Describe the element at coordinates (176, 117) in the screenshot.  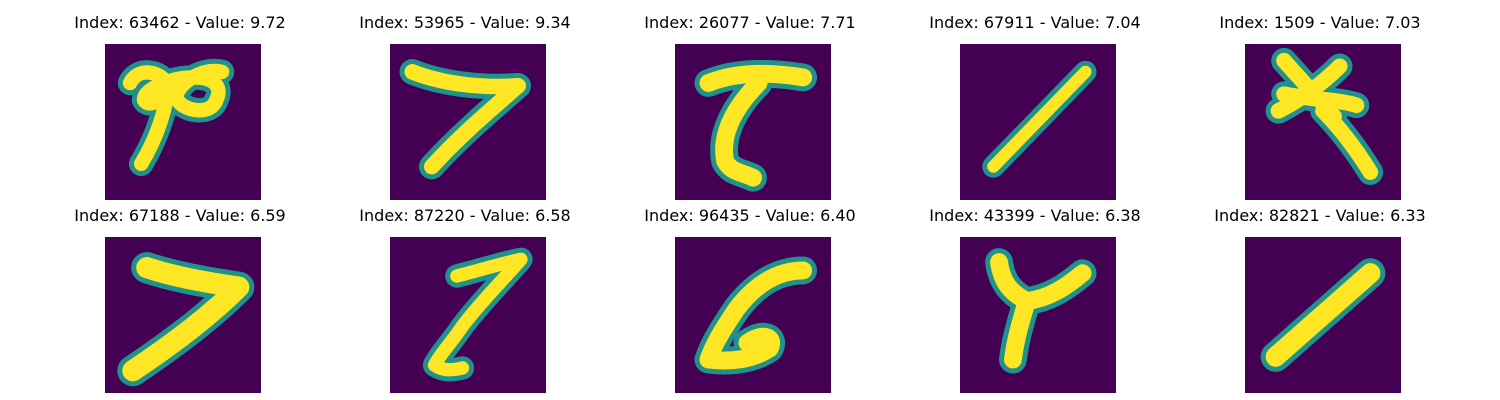
I see `digit-glyph-7-loopy` at that location.